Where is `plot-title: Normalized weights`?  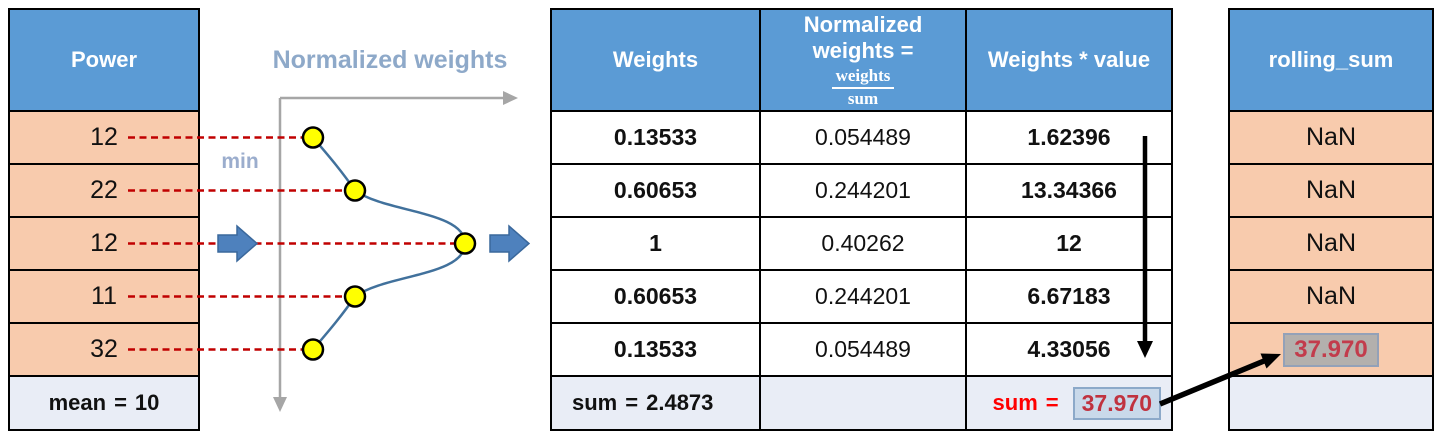
plot-title: Normalized weights is located at coordinates (390, 60).